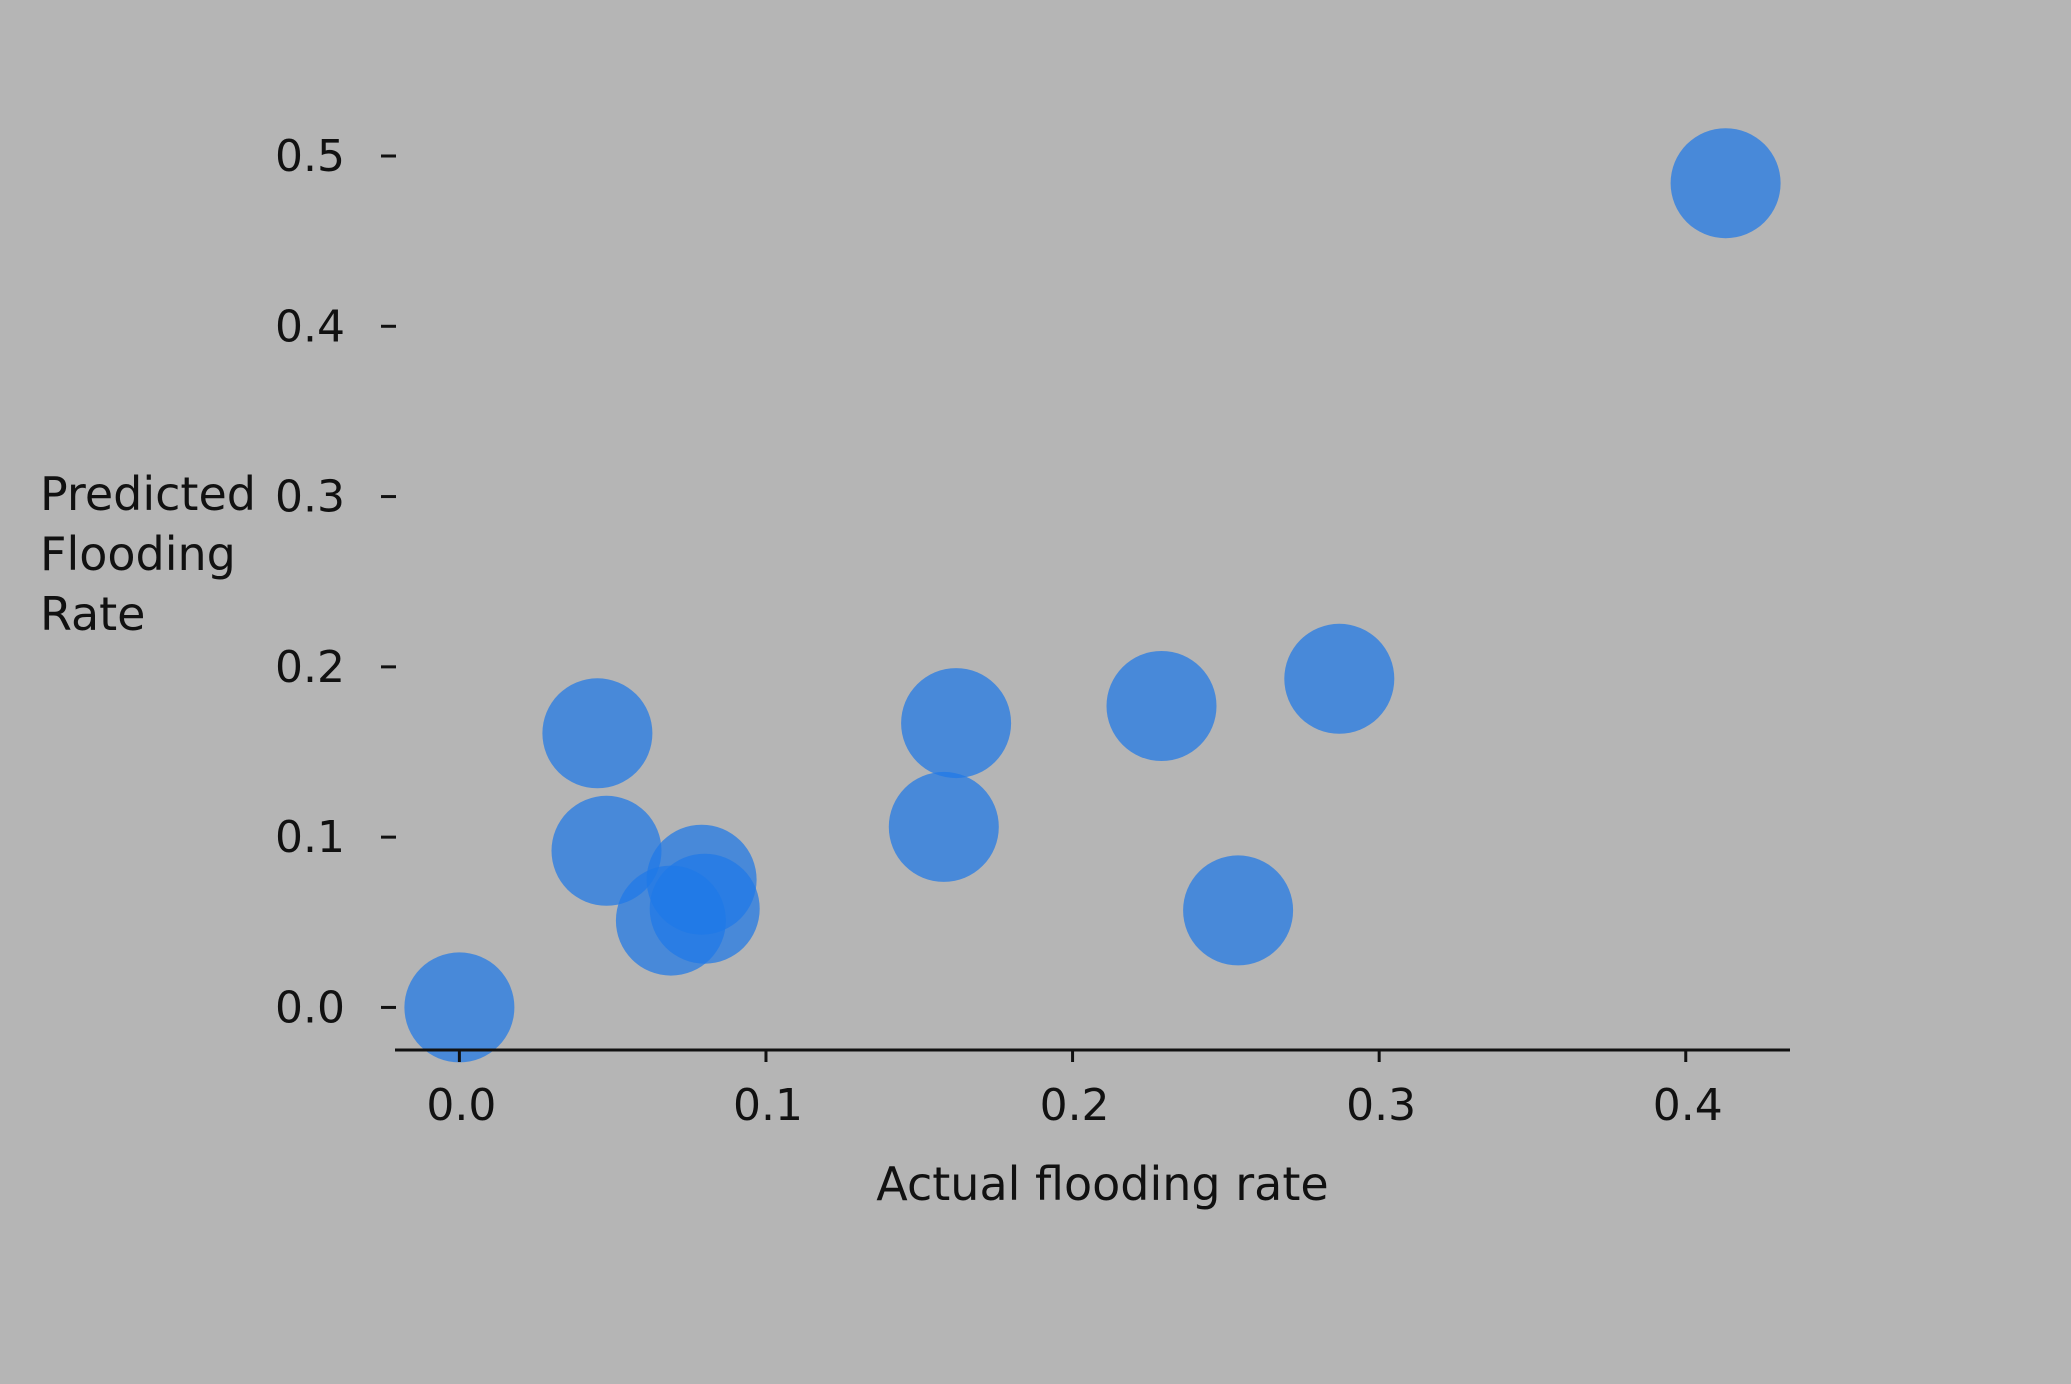  I want to click on y-tick-label-4: 0.4, so click(310, 326).